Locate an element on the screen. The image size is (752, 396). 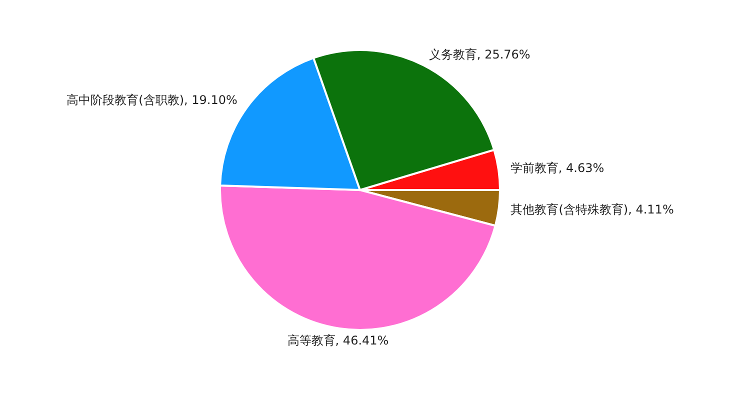
slice-label: 高中阶段教育(含职教), 19.10% is located at coordinates (152, 100).